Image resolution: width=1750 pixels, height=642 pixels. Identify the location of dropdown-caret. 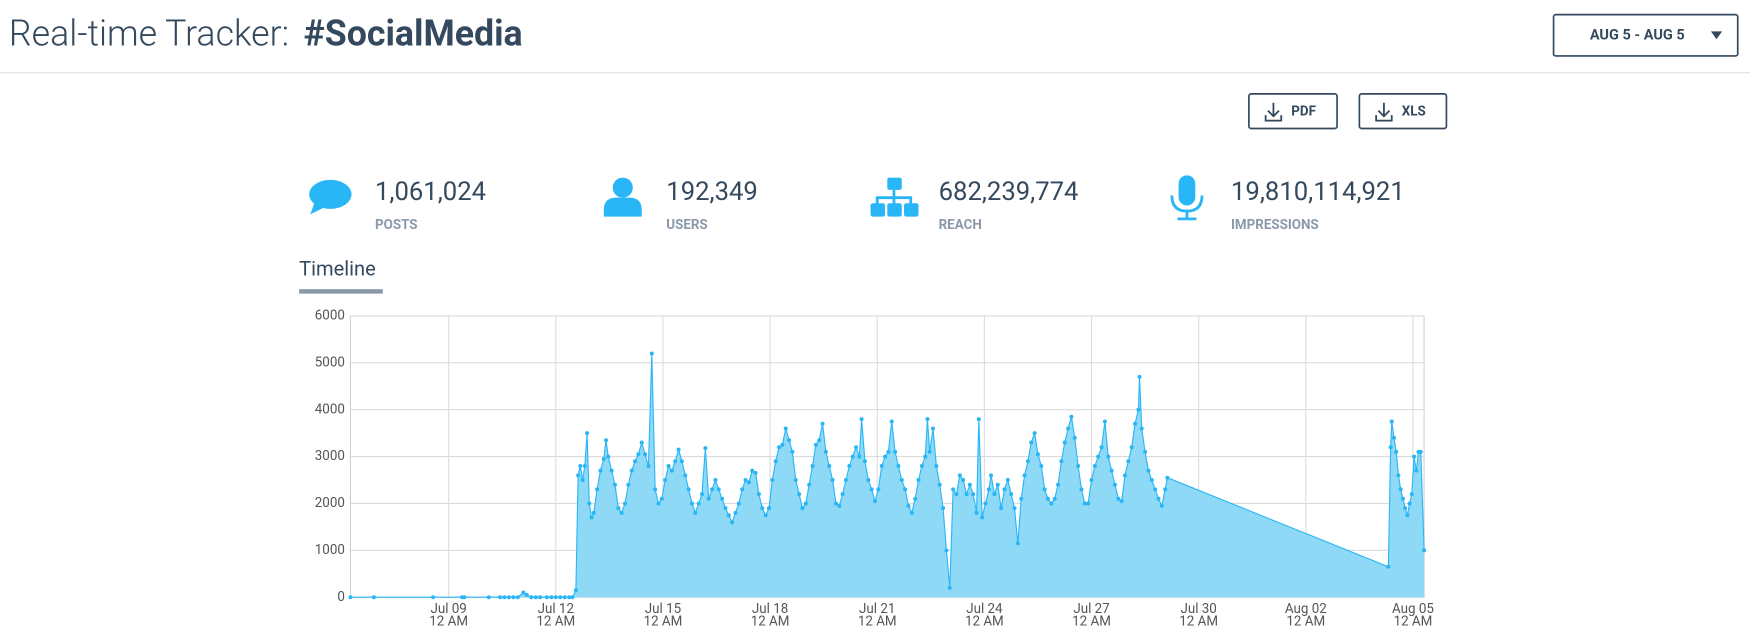
(1716, 35).